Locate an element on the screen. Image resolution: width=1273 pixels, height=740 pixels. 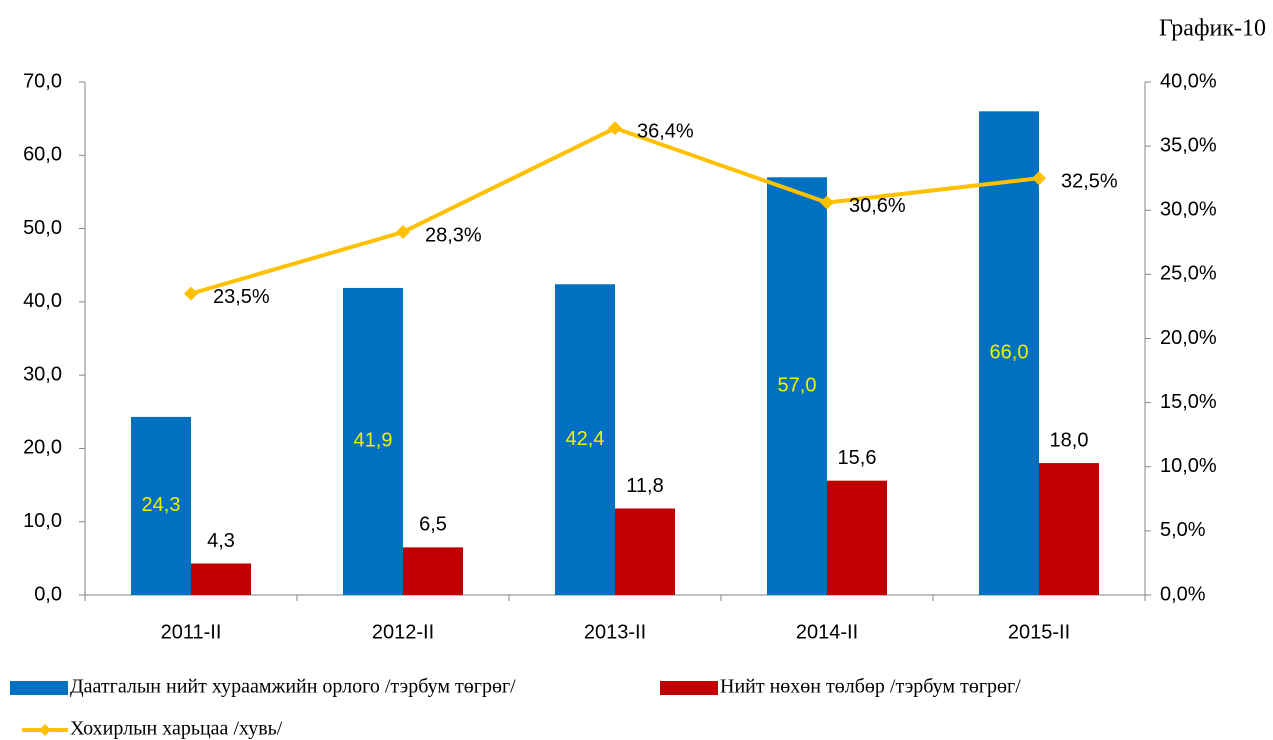
data-label: 18,0 is located at coordinates (1069, 440).